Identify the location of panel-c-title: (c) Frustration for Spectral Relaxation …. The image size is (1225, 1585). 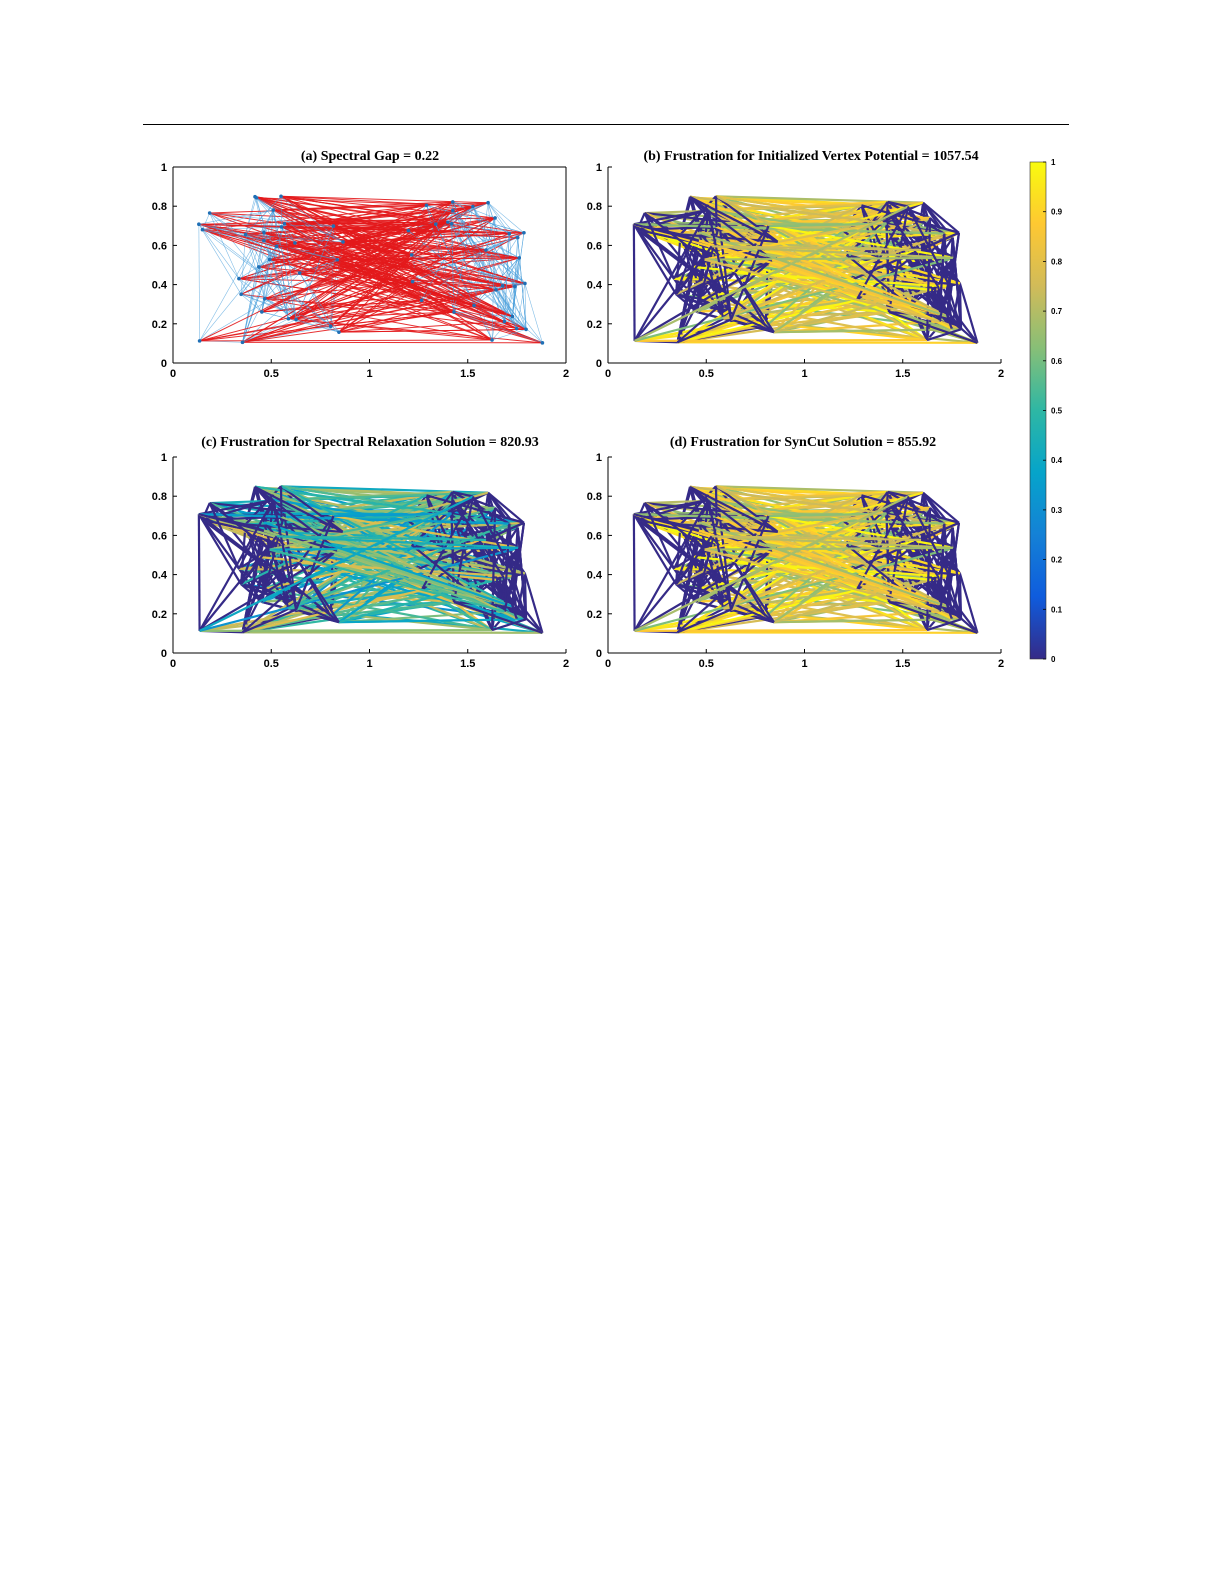
(369, 442).